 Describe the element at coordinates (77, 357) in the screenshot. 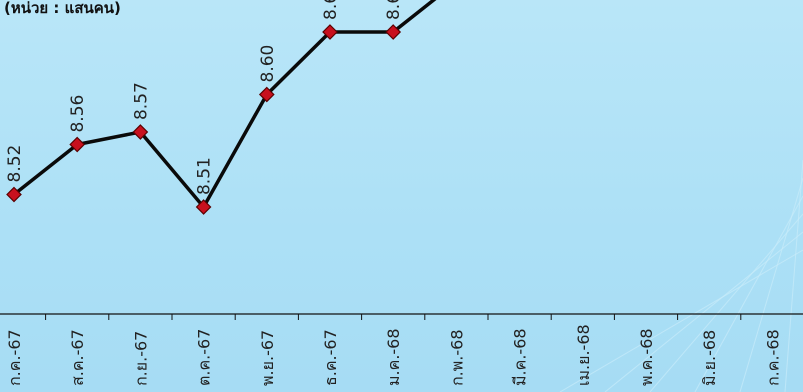

I see `x-tick-label: ส.ค.-67` at that location.